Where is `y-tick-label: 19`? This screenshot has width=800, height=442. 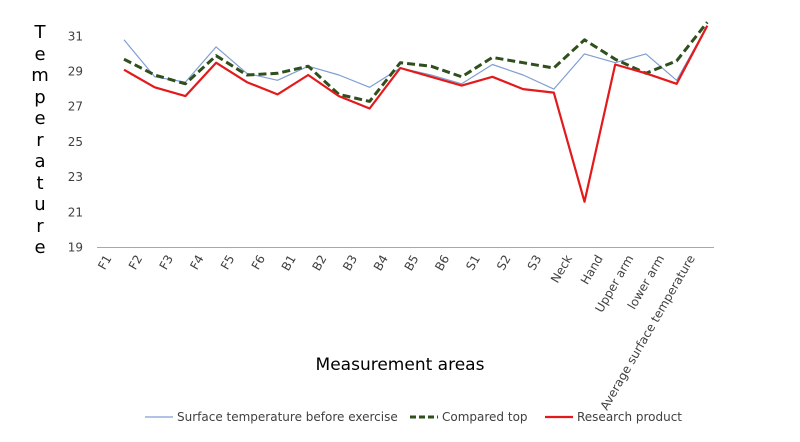
y-tick-label: 19 is located at coordinates (75, 248).